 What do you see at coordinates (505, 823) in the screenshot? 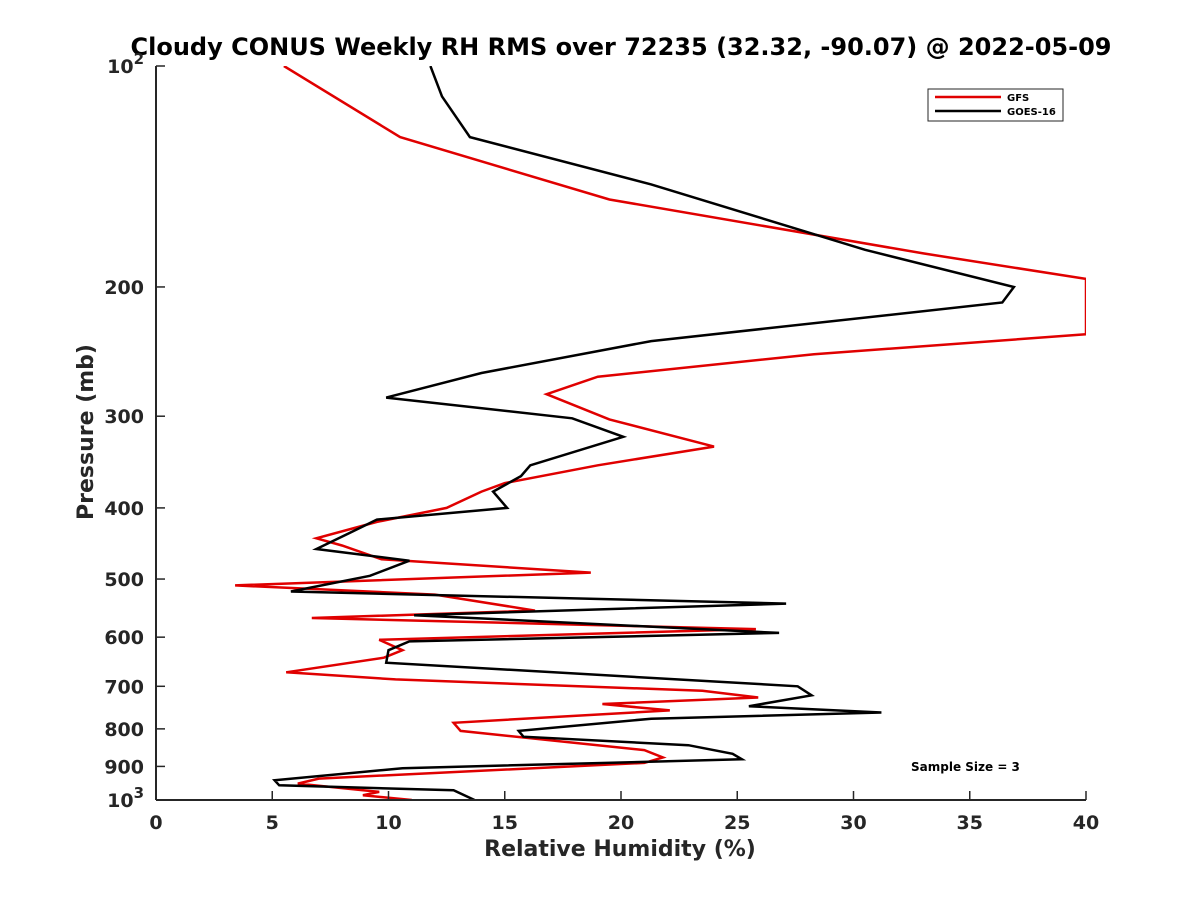
I see `x-tick-label: 15` at bounding box center [505, 823].